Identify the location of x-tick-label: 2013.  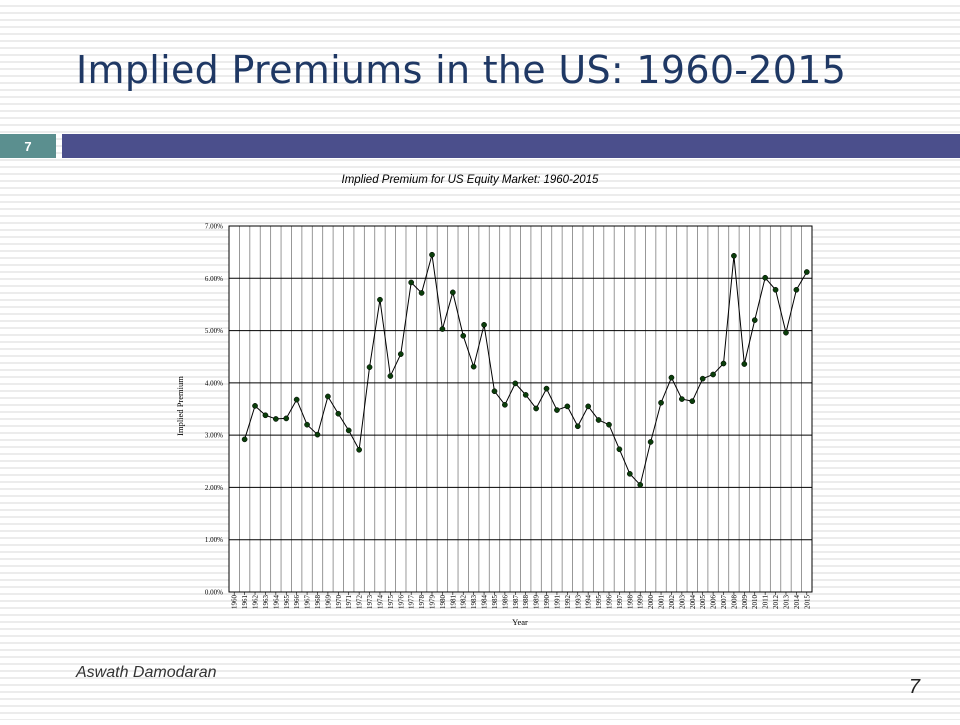
(786, 602).